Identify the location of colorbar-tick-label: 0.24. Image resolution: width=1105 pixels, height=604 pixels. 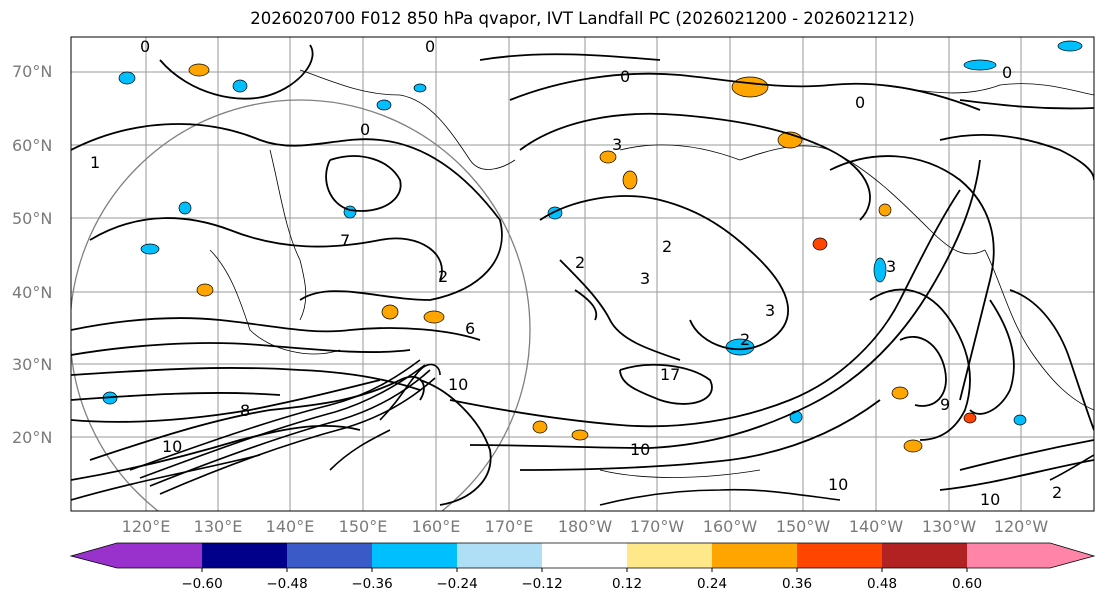
(712, 584).